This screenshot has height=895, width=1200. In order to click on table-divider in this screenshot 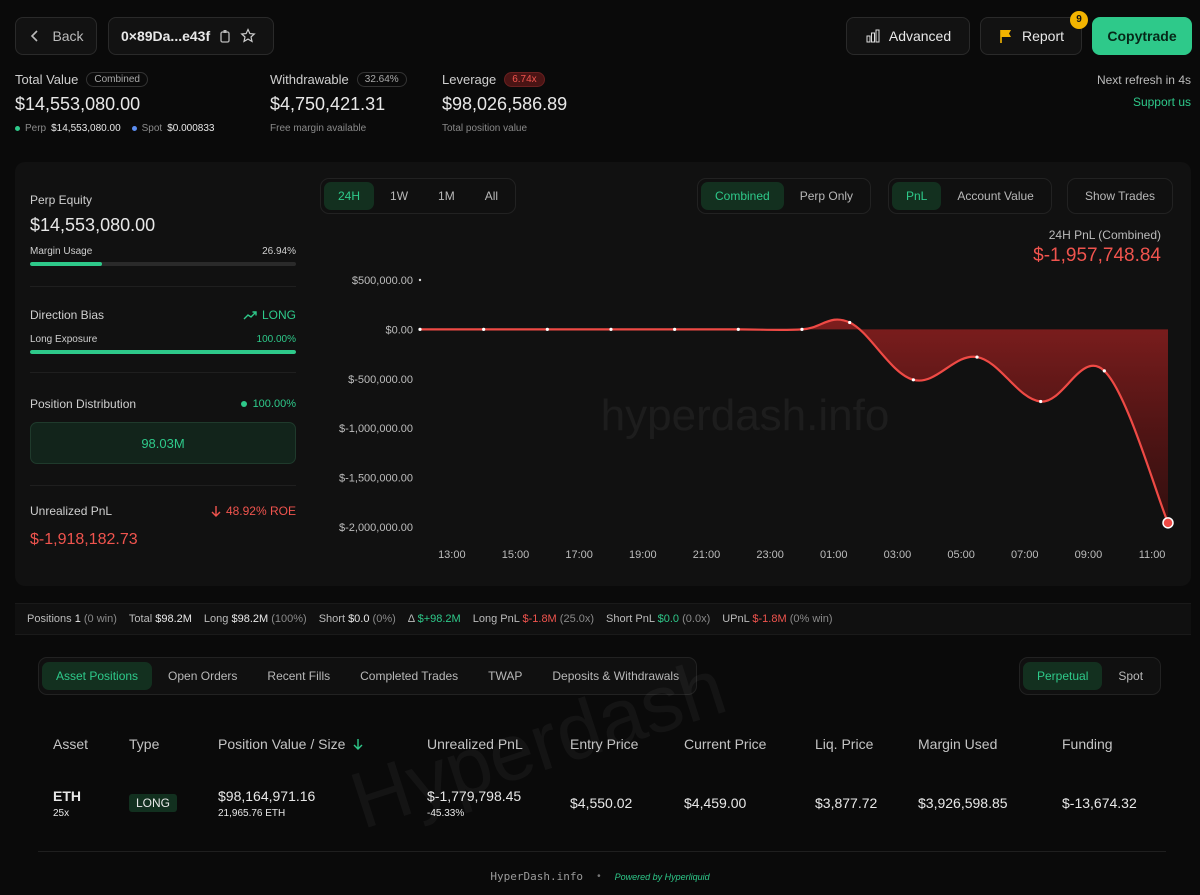, I will do `click(602, 851)`.